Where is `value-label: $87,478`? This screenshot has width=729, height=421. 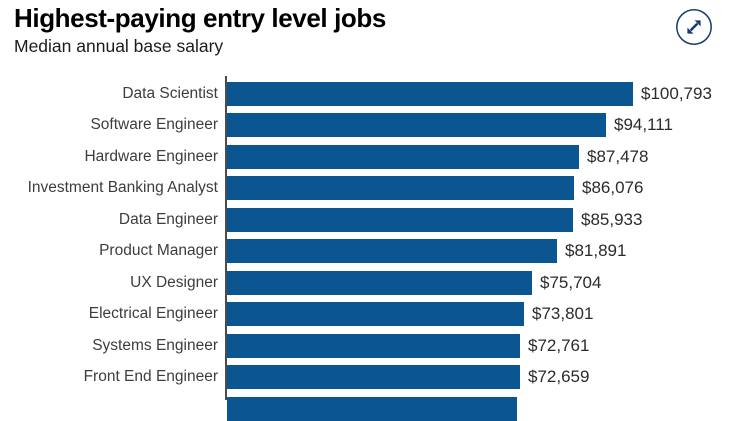 value-label: $87,478 is located at coordinates (618, 156).